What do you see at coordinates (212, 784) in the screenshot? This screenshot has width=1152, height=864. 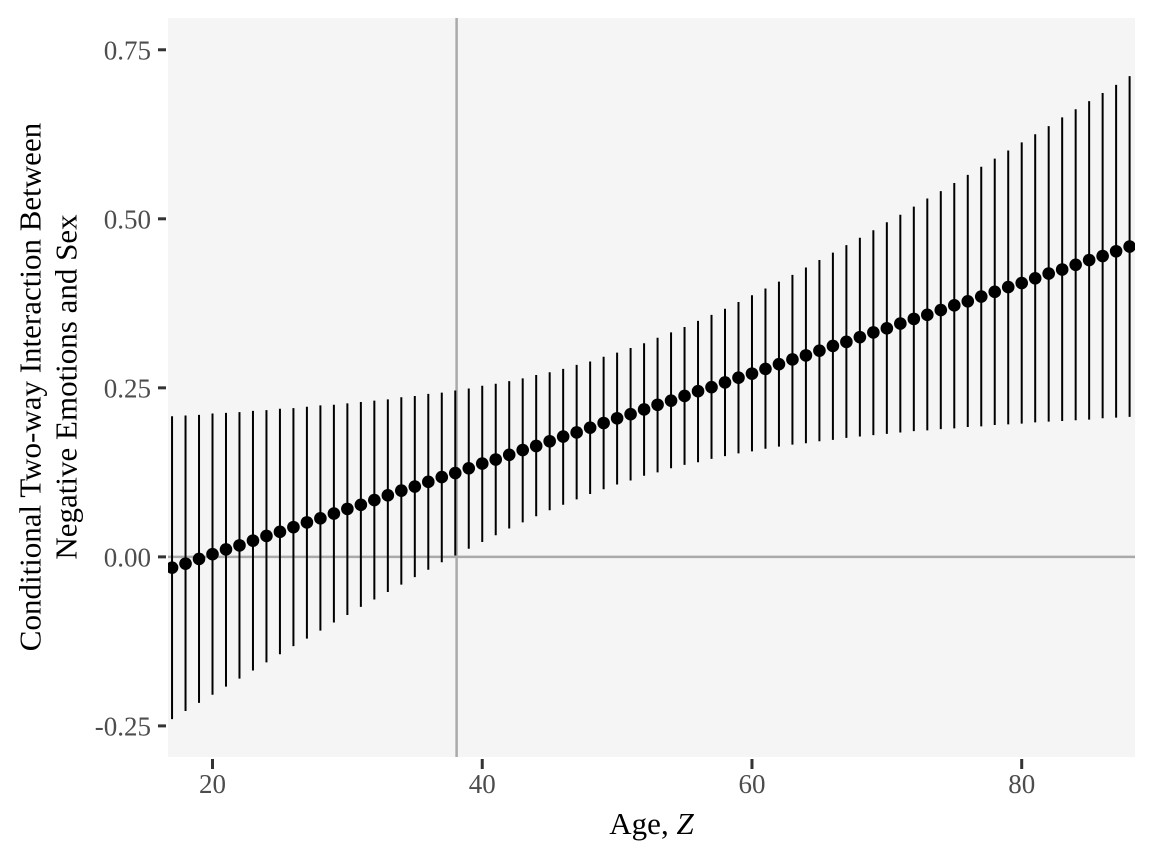 I see `x-tick-label: 20` at bounding box center [212, 784].